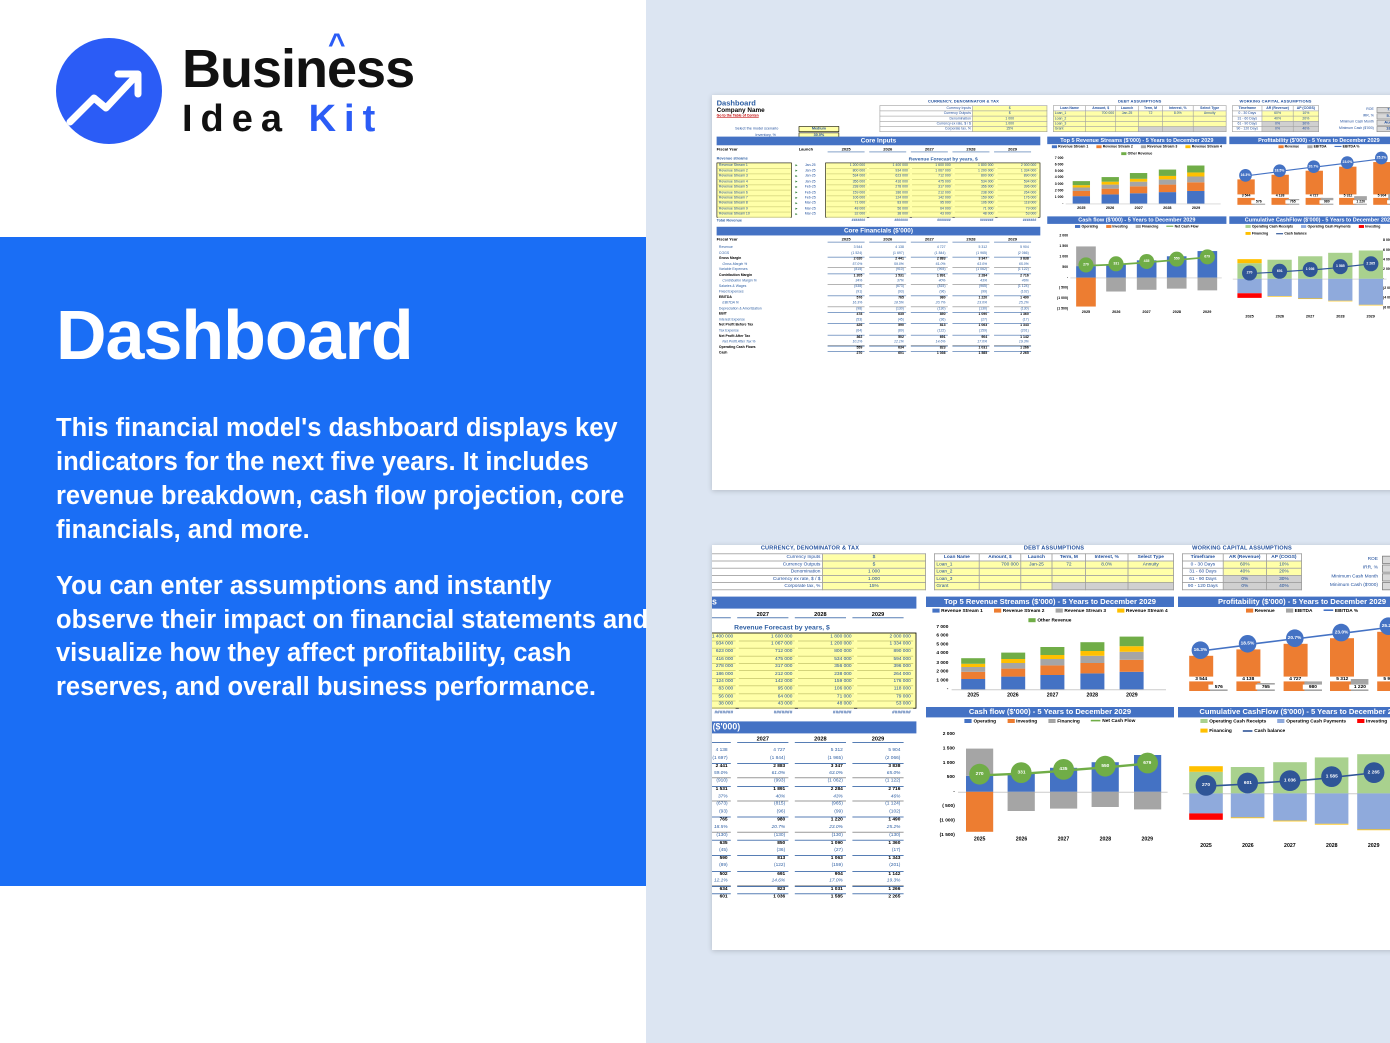 This screenshot has height=1043, width=1390. I want to click on revenue-value-cell: 712 000, so click(766, 653).